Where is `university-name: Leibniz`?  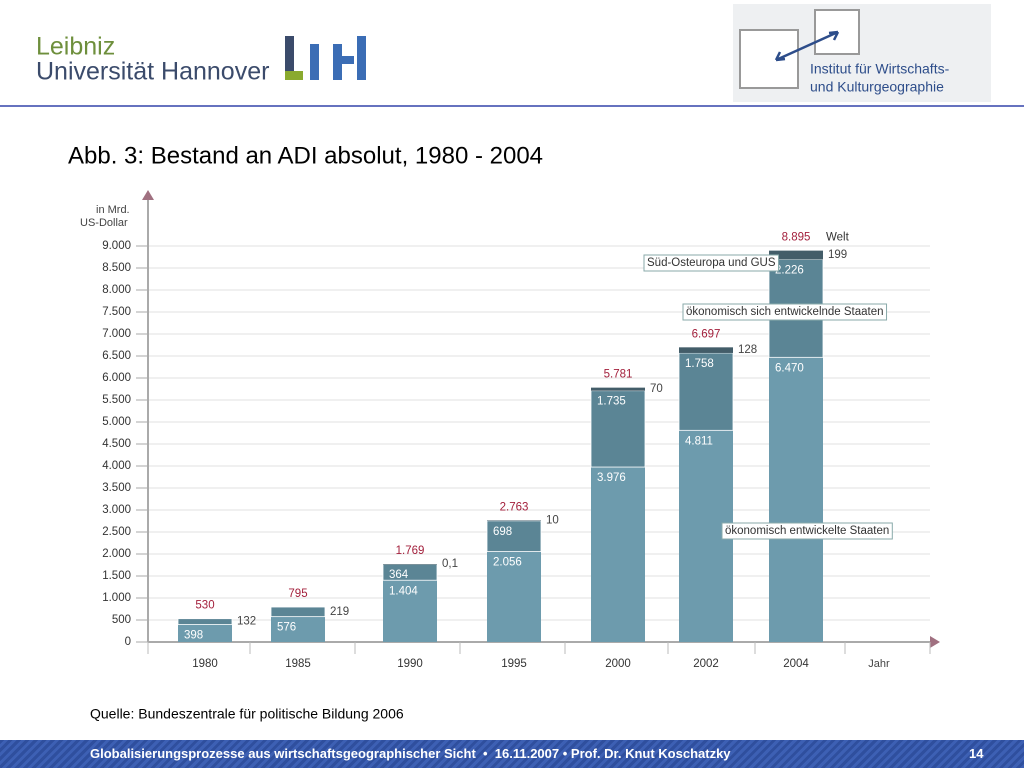
university-name: Leibniz is located at coordinates (75, 47).